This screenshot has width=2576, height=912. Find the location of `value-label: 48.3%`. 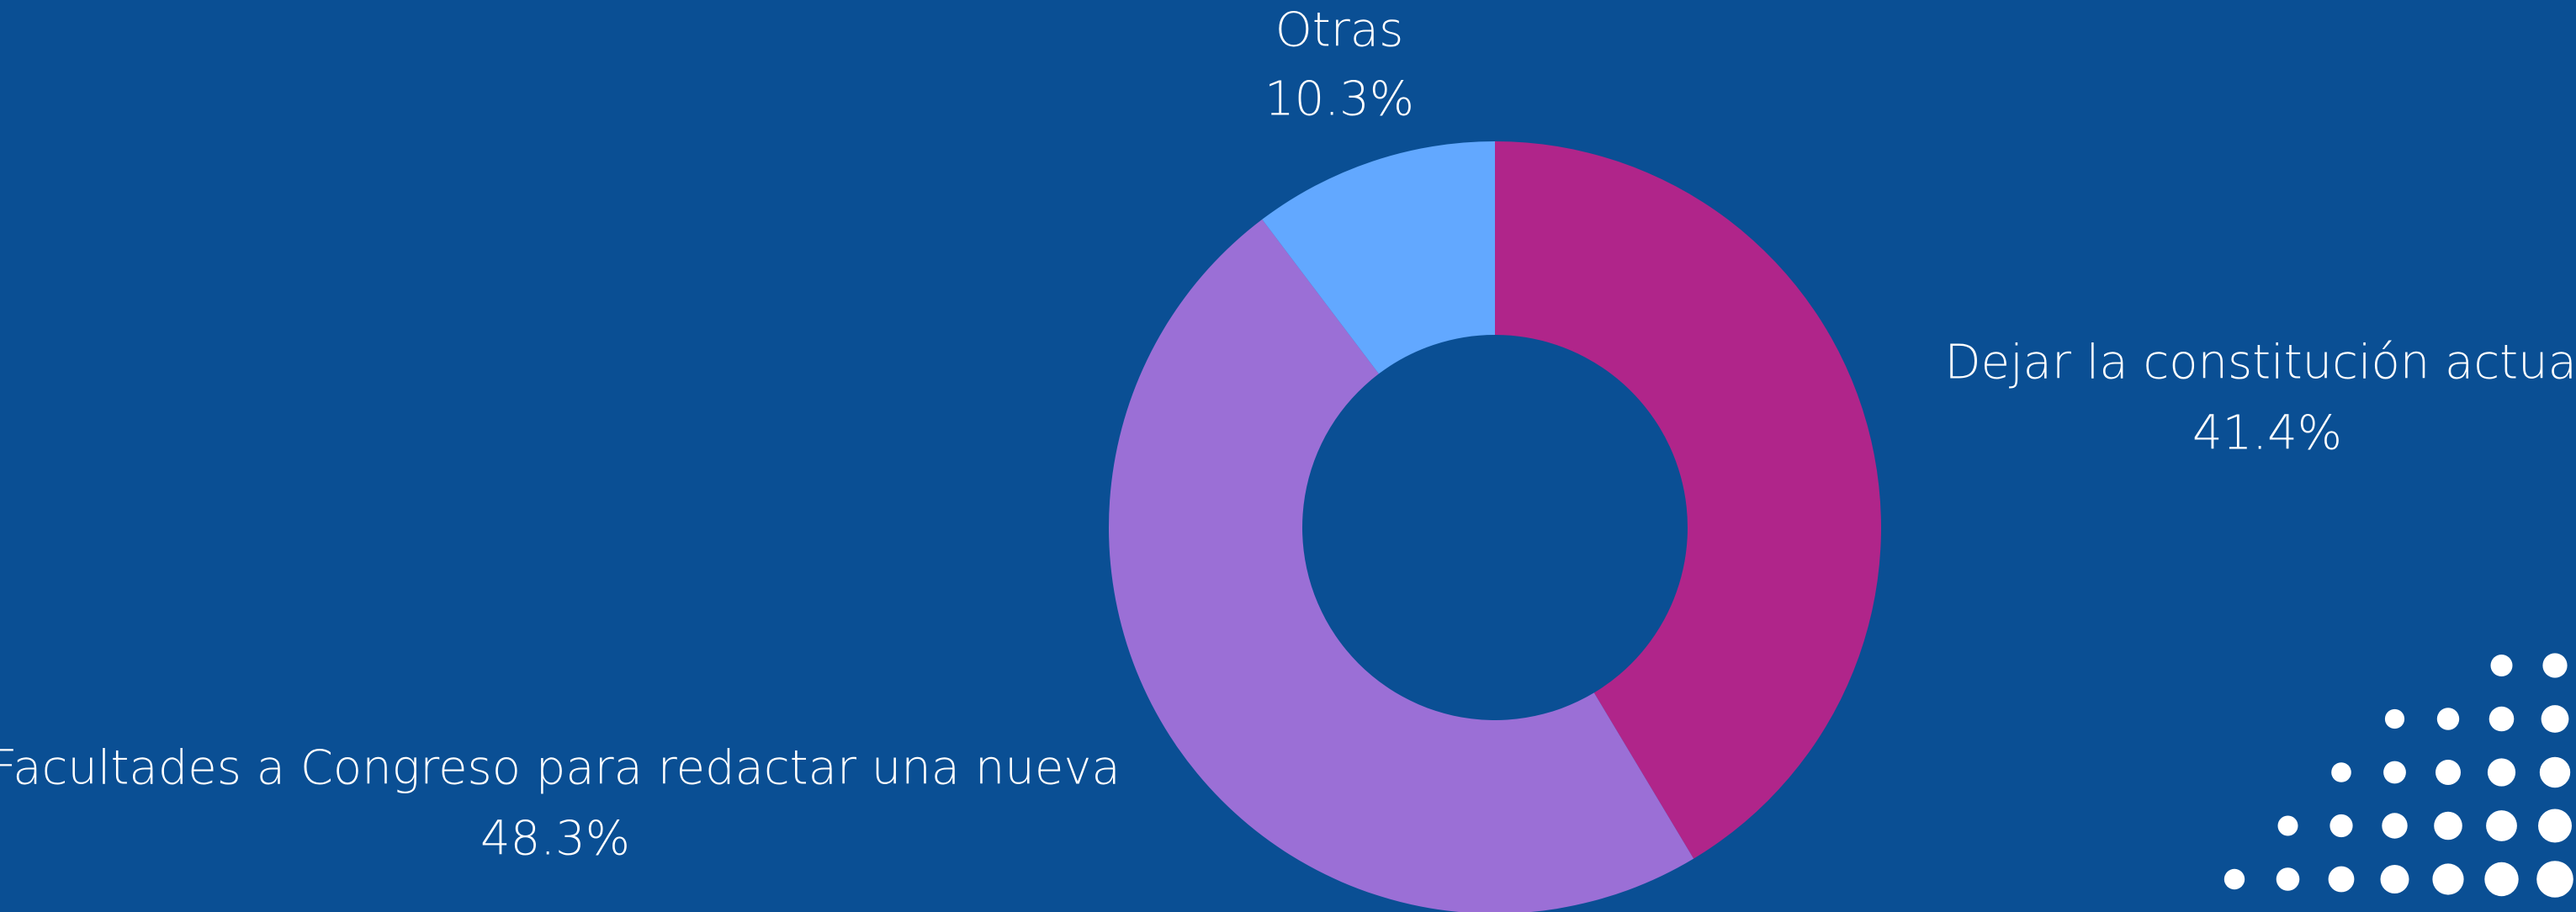

value-label: 48.3% is located at coordinates (555, 839).